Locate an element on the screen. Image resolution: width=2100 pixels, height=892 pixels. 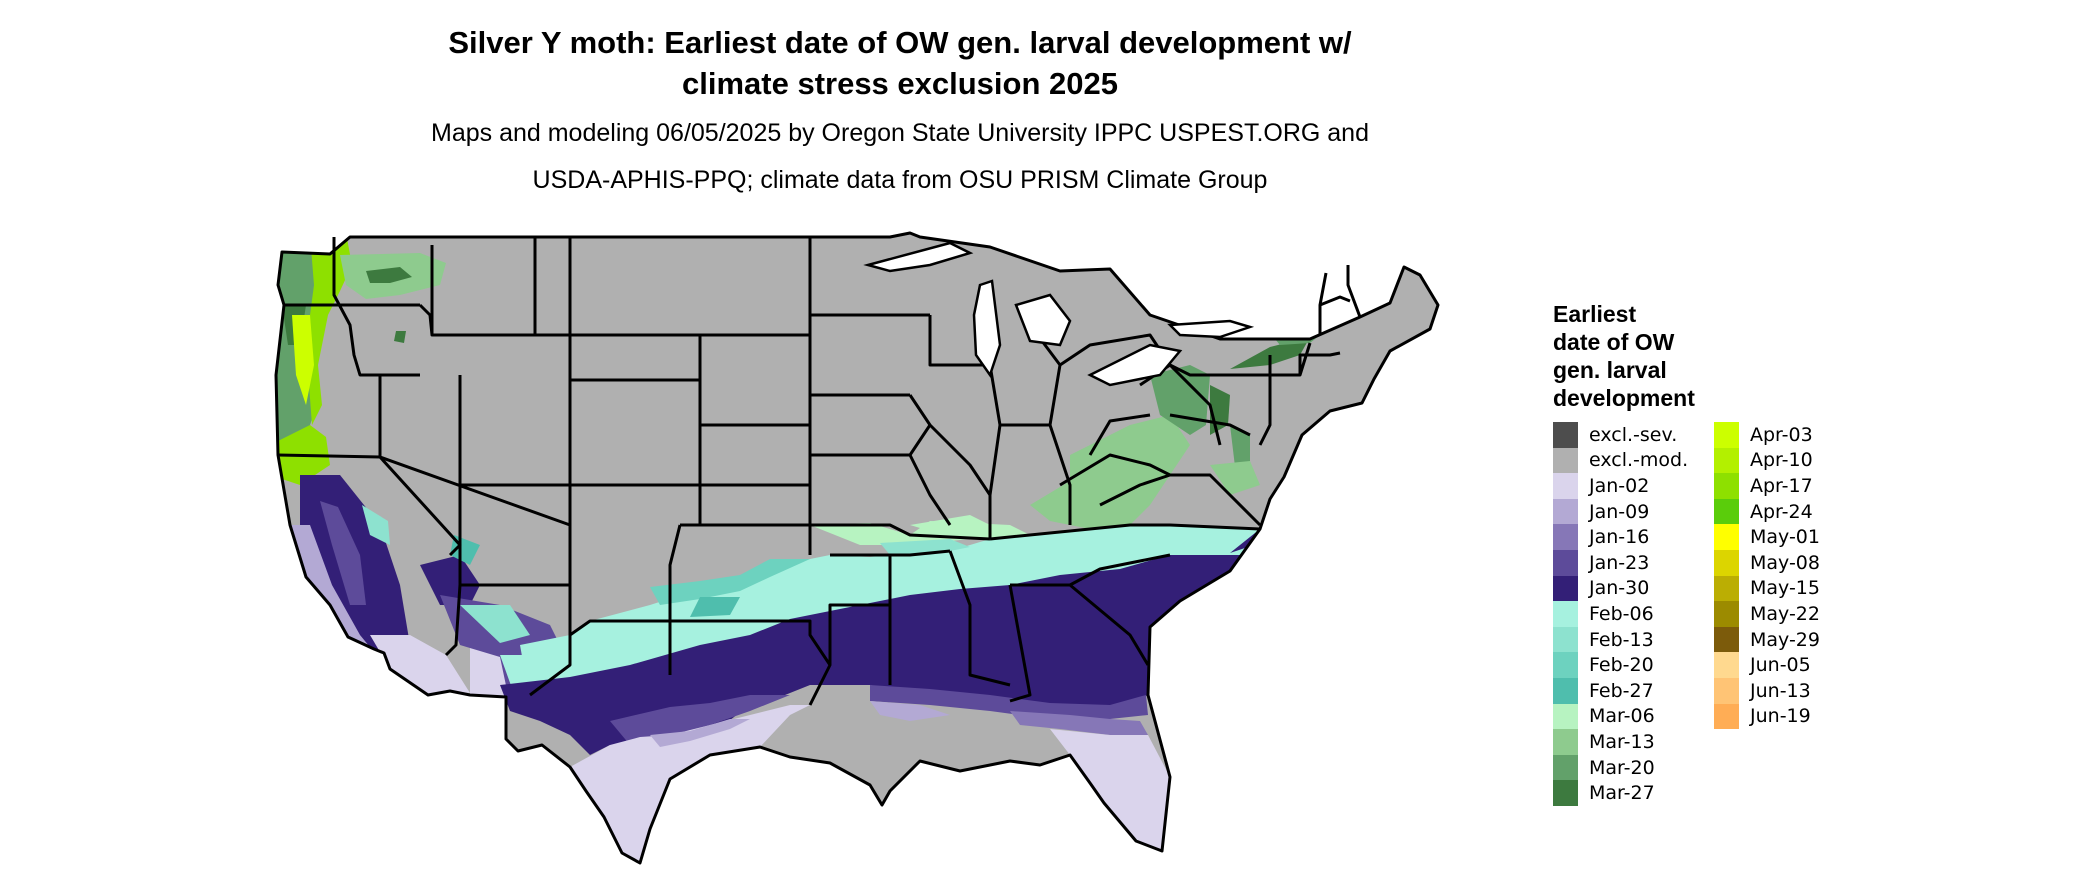
legend-item: Mar-06 is located at coordinates (1628, 716).